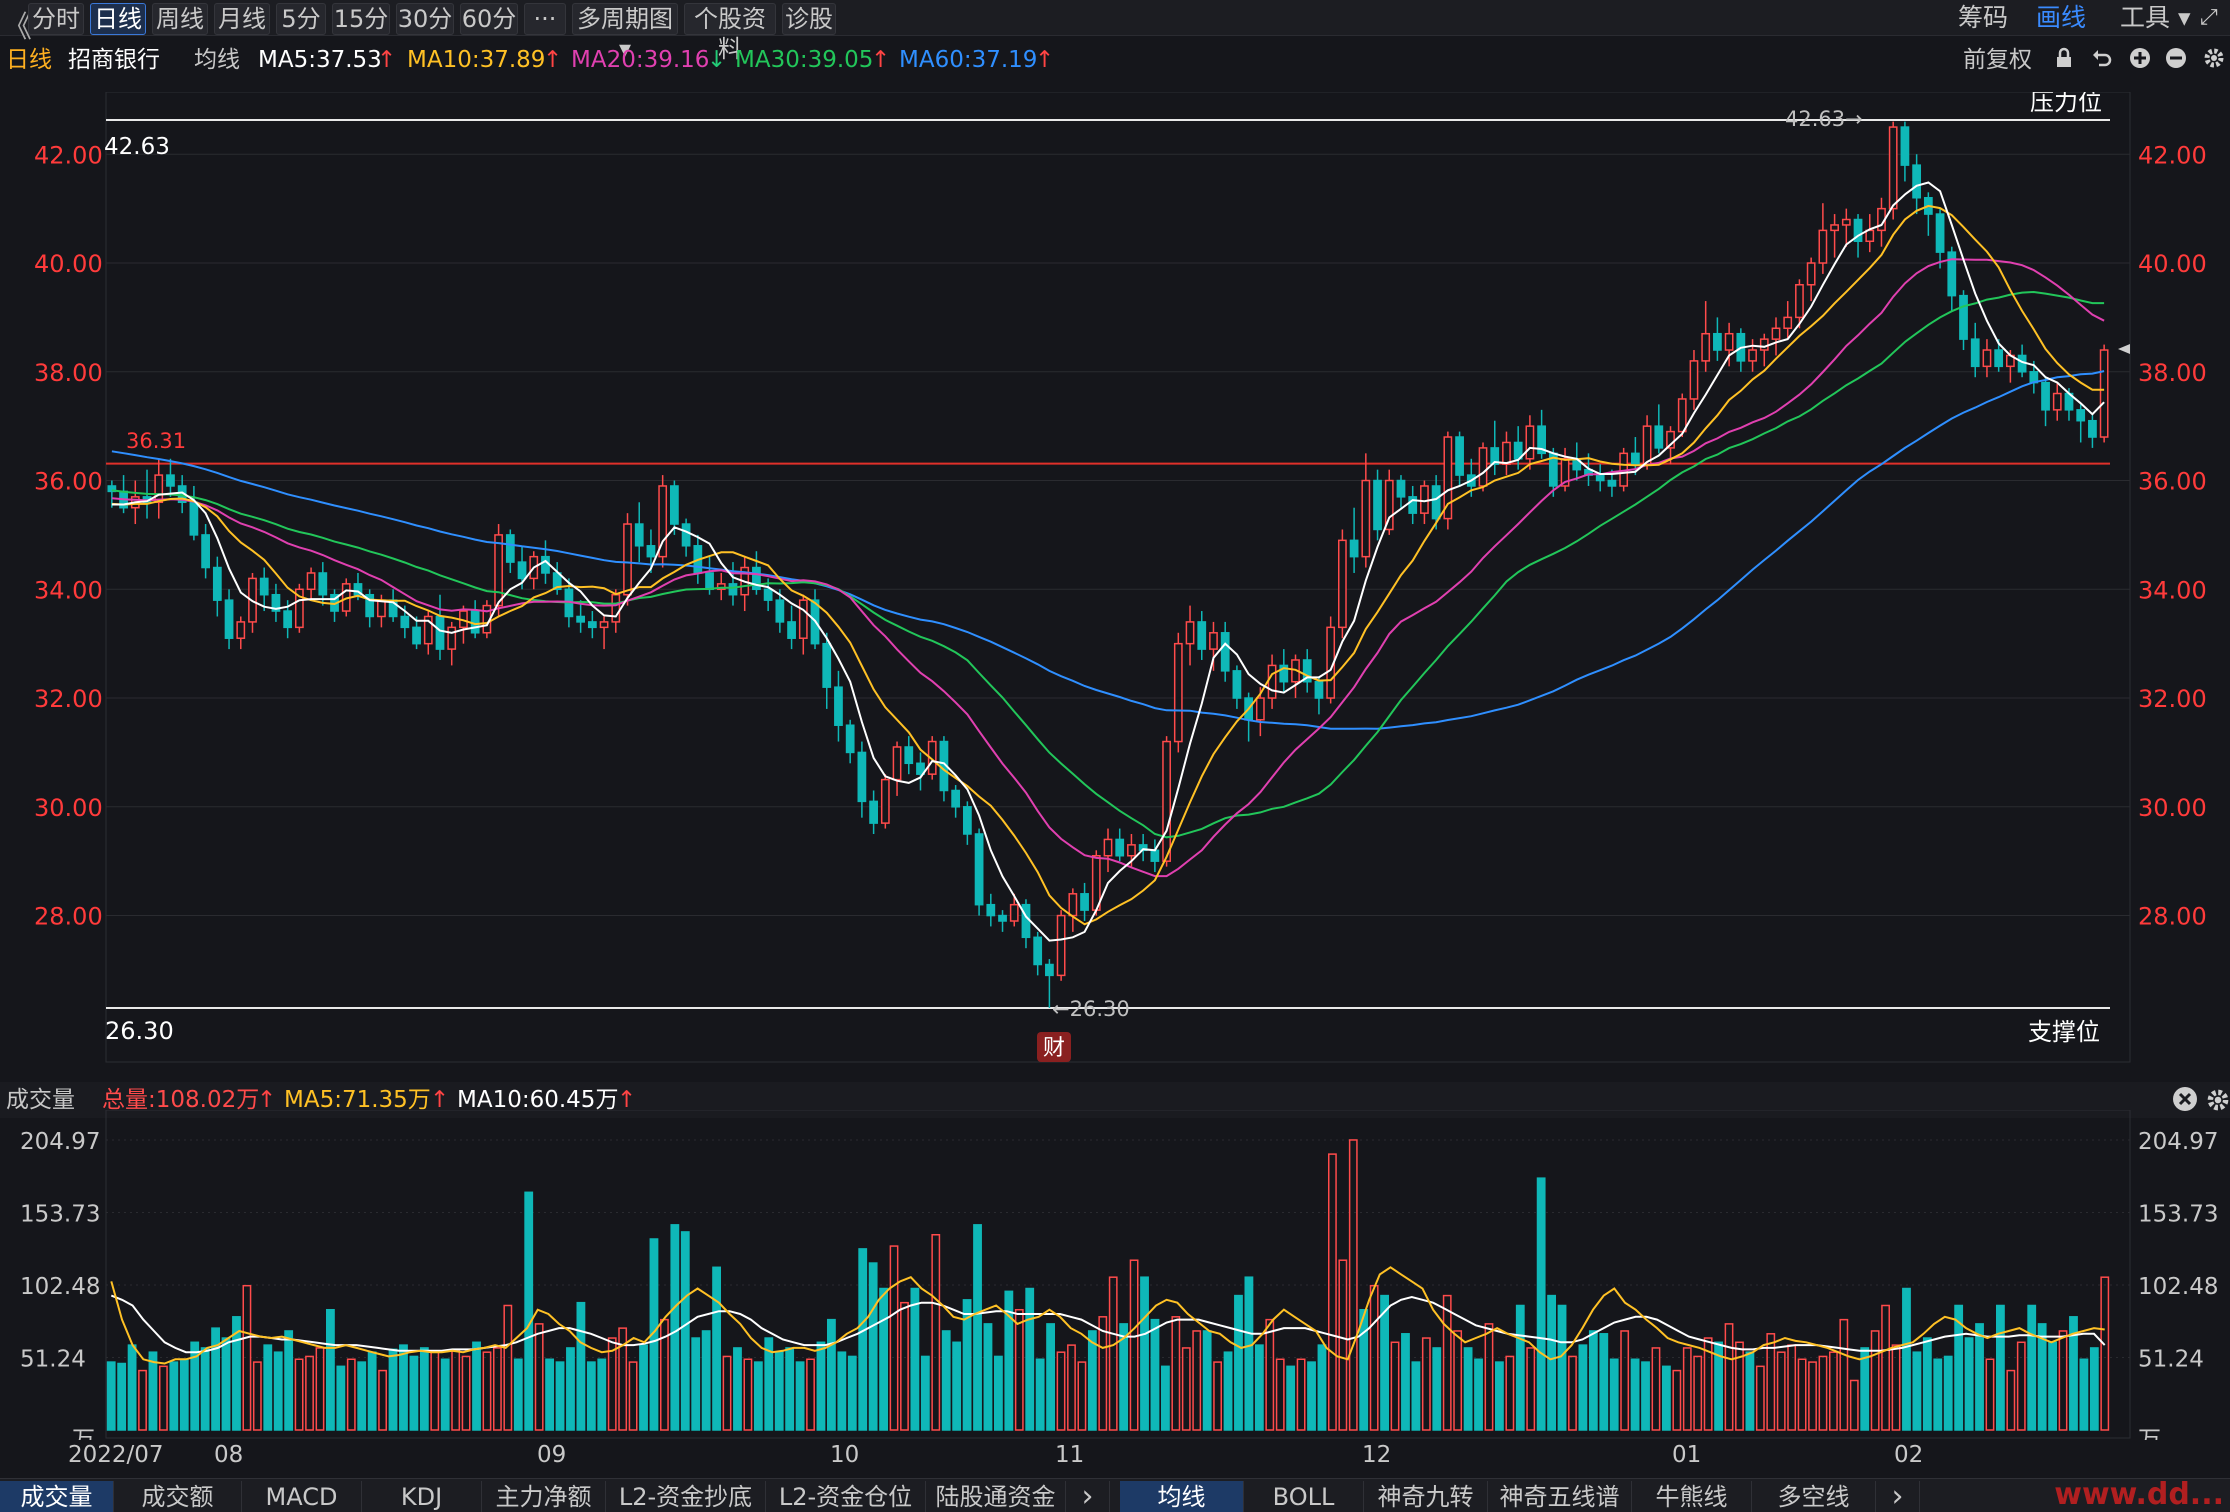 This screenshot has width=2230, height=1512. I want to click on undo-icon, so click(2102, 59).